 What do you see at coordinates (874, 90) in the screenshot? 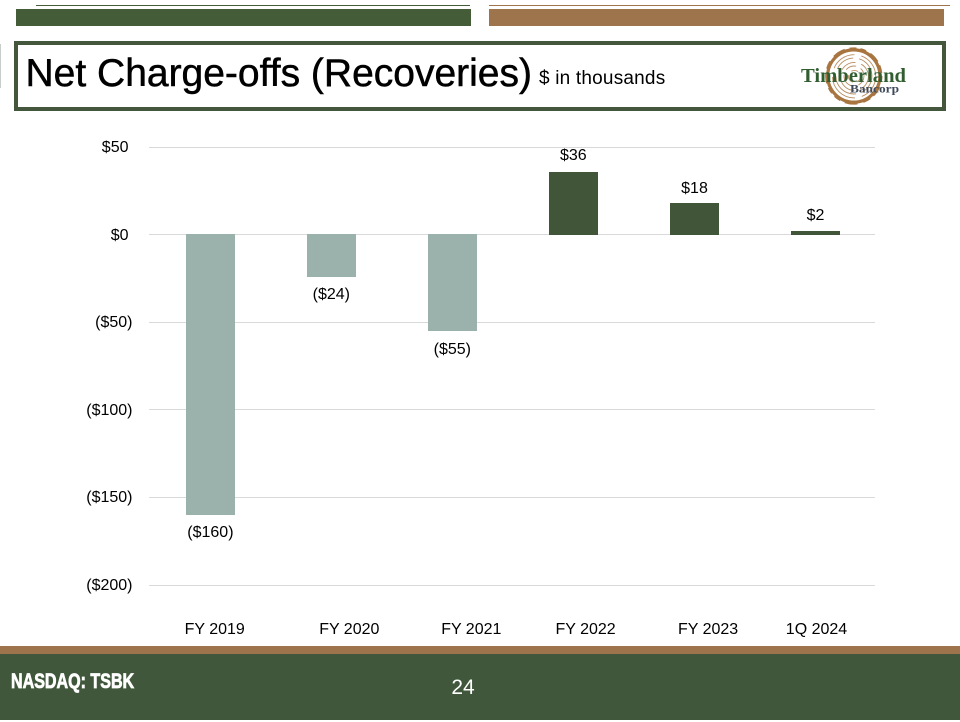
I see `svg-text: Bancorp` at bounding box center [874, 90].